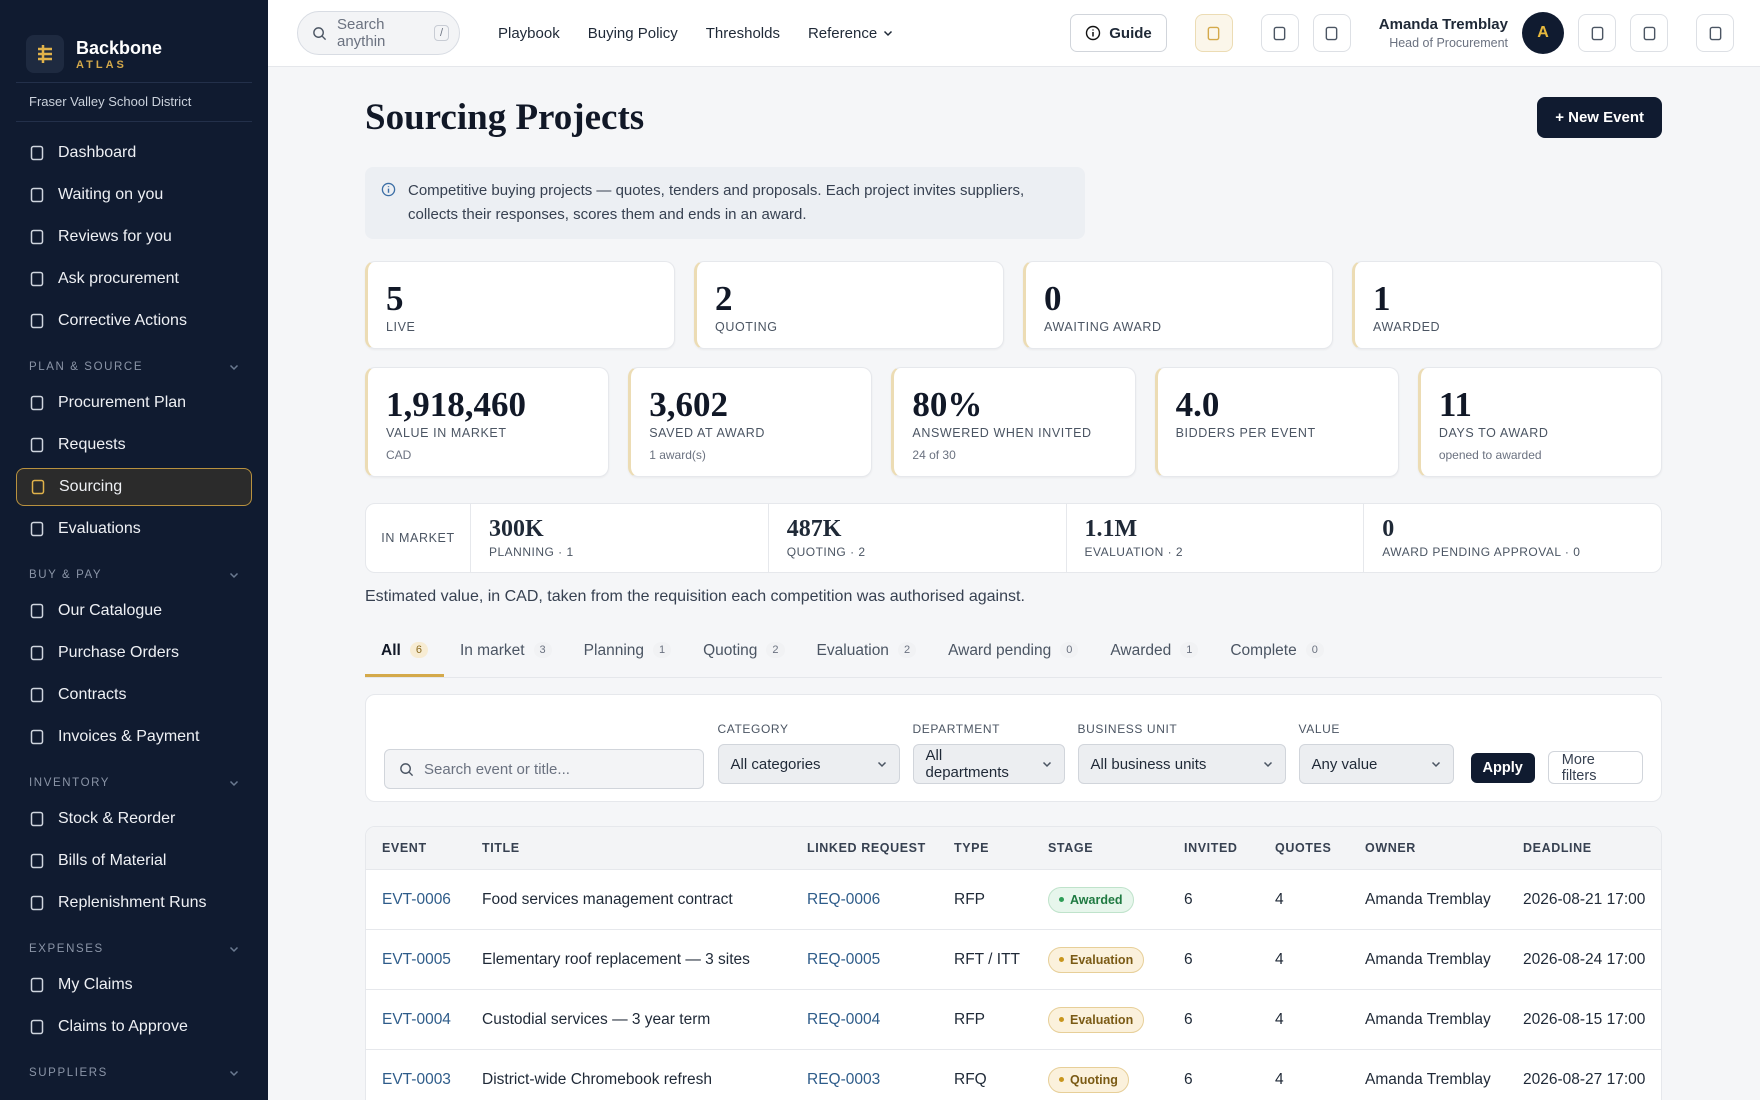 The image size is (1760, 1100). Describe the element at coordinates (378, 33) in the screenshot. I see `global-search: Search anythin /` at that location.